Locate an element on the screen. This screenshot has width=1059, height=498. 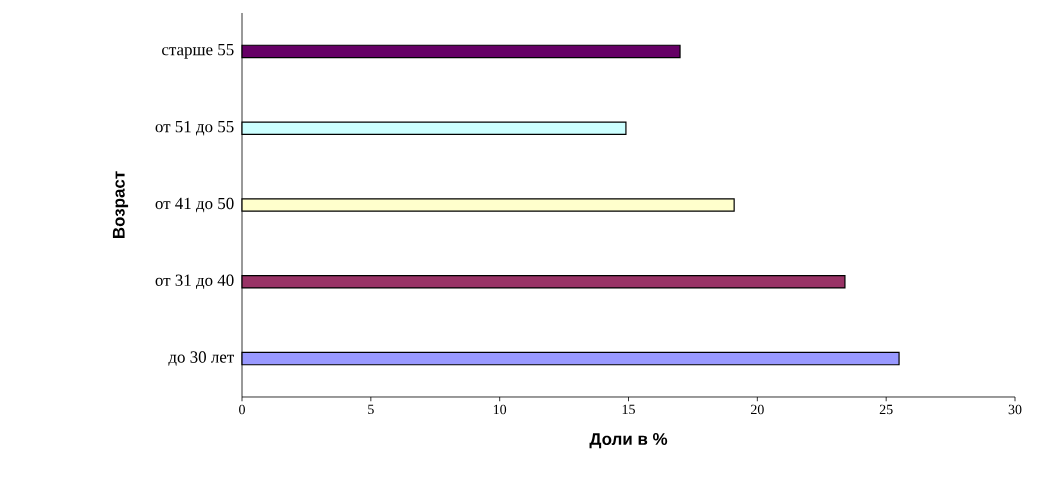
x-tick-label: 5 is located at coordinates (371, 409).